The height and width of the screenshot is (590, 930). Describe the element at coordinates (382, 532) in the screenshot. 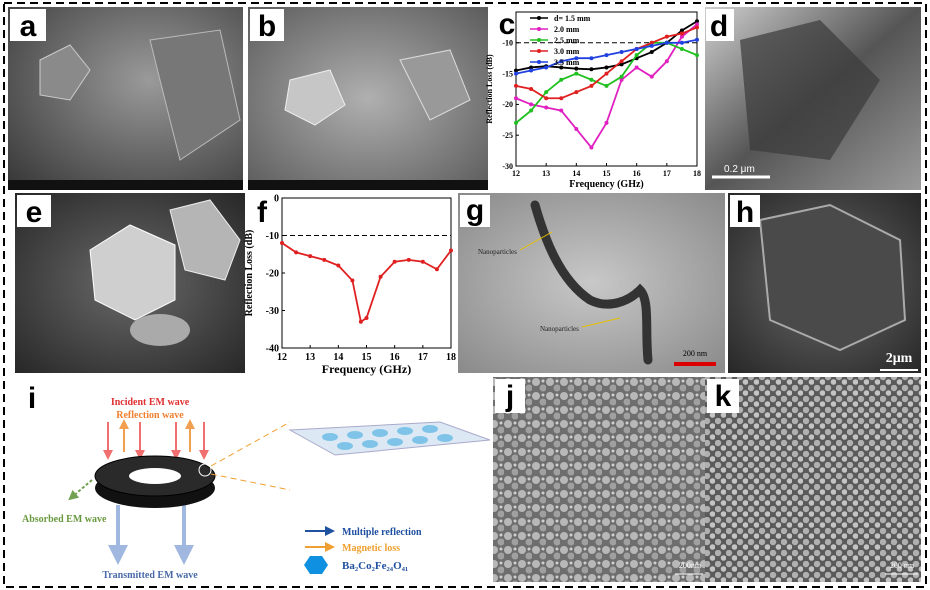

I see `legend-text: Multiple reflection` at that location.